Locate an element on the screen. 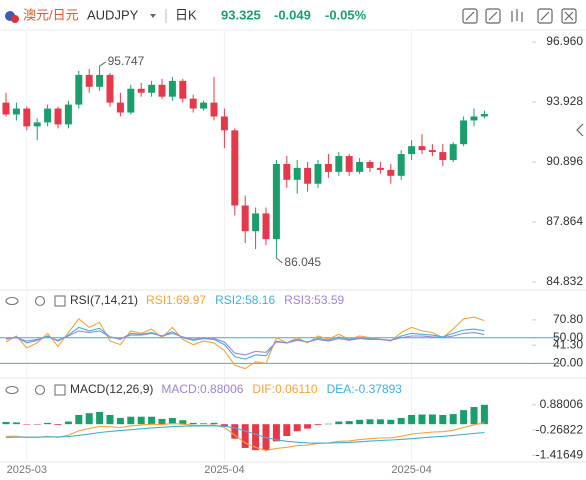  y-tick-label: 0.88006 is located at coordinates (562, 404).